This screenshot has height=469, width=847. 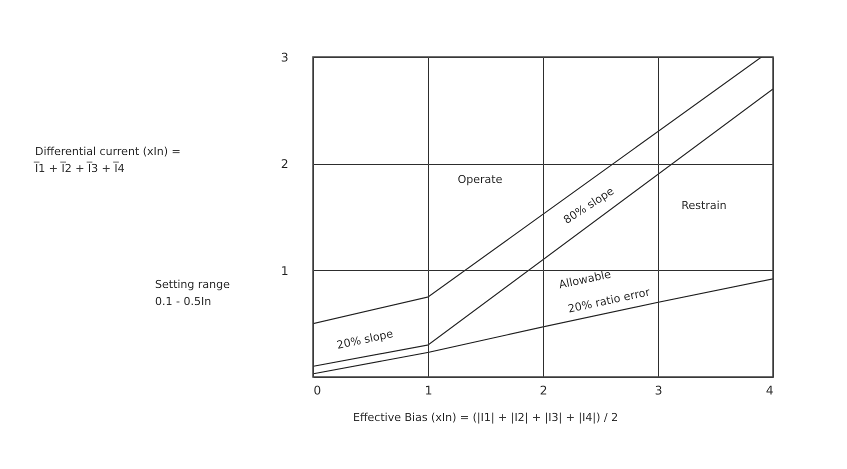 What do you see at coordinates (480, 179) in the screenshot?
I see `annotation: Operate` at bounding box center [480, 179].